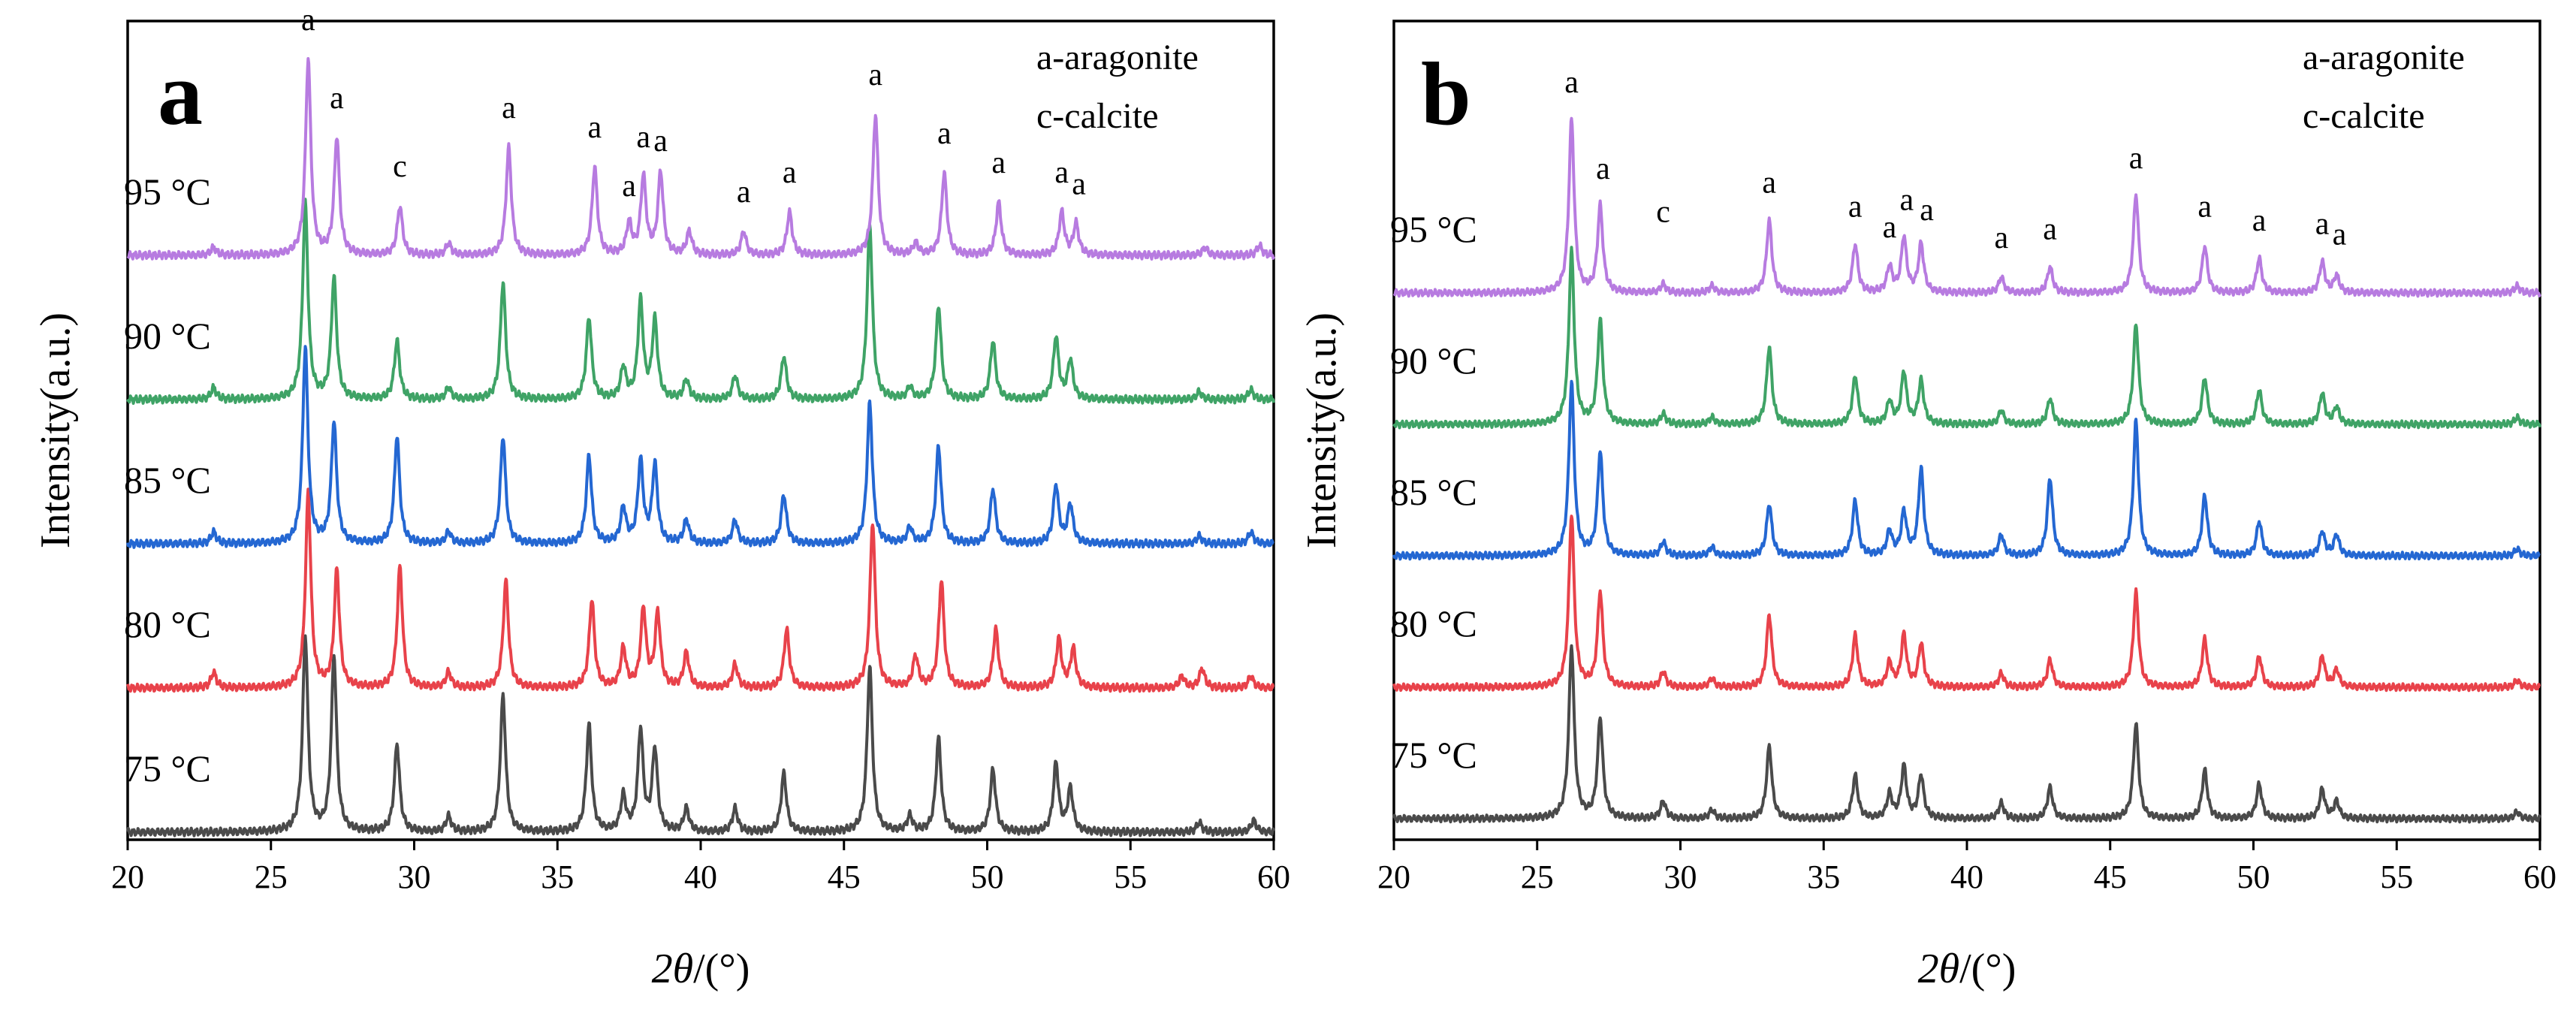 This screenshot has width=2576, height=1020. What do you see at coordinates (1433, 360) in the screenshot?
I see `panel-b-temp-label-90: 90 °C` at bounding box center [1433, 360].